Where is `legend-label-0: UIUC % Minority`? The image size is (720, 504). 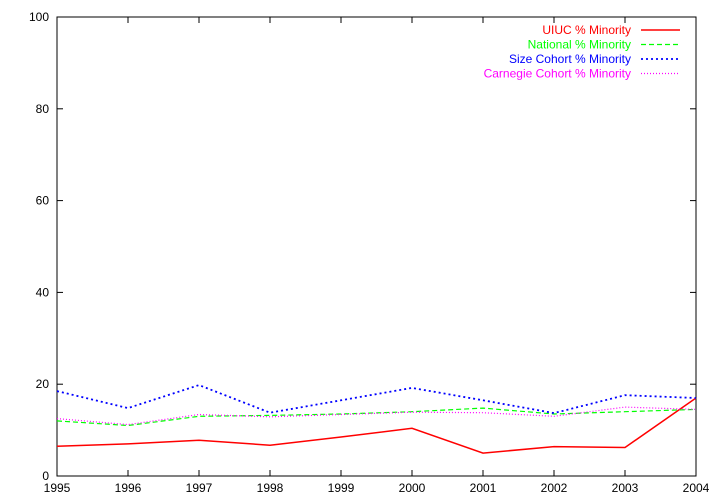
legend-label-0: UIUC % Minority is located at coordinates (586, 30).